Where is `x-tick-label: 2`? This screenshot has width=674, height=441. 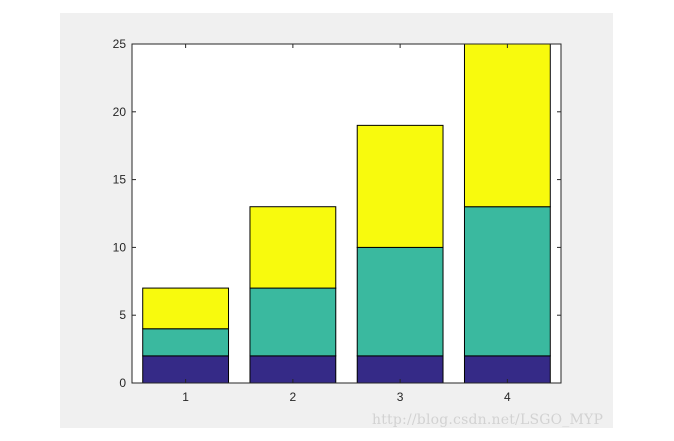 x-tick-label: 2 is located at coordinates (293, 397).